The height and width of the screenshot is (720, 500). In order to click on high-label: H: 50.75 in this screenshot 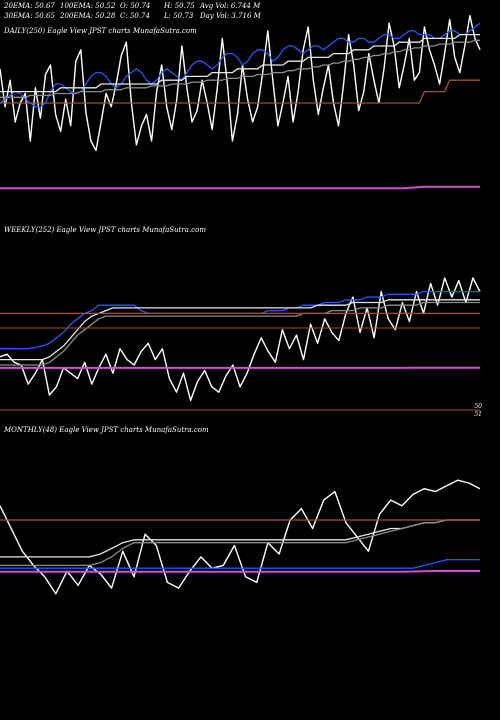, I will do `click(179, 6)`.